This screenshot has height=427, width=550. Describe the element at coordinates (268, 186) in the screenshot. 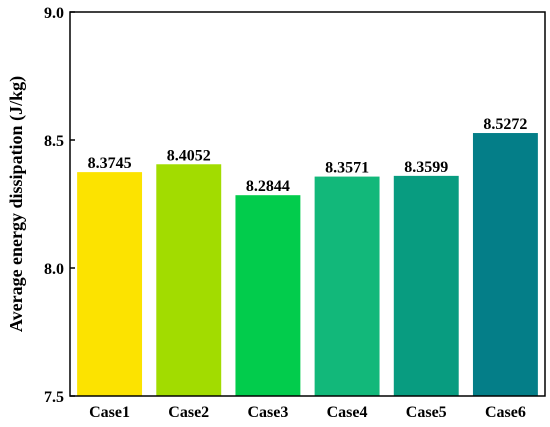

I see `value-label-case3: 8.2844` at that location.